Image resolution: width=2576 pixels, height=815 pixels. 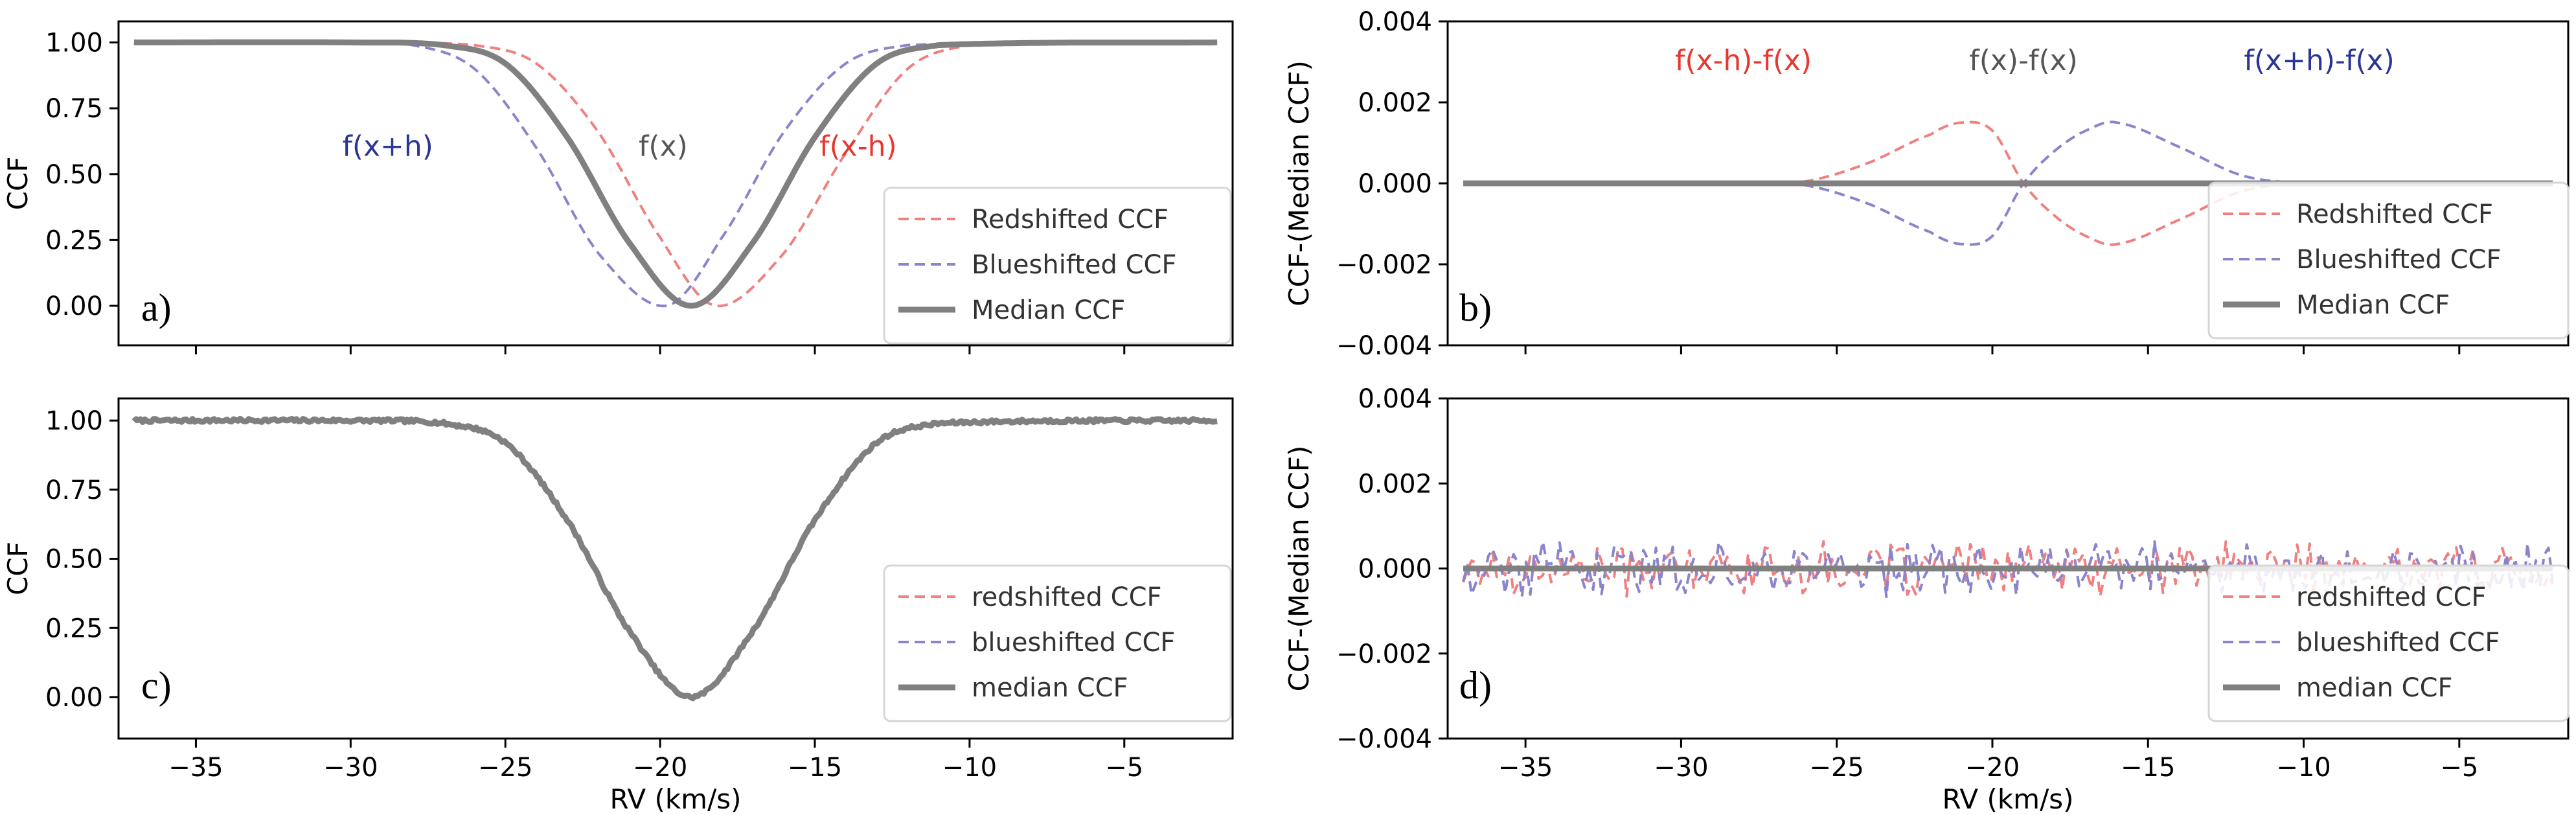 What do you see at coordinates (2024, 60) in the screenshot?
I see `annotation: f(x)-f(x)` at bounding box center [2024, 60].